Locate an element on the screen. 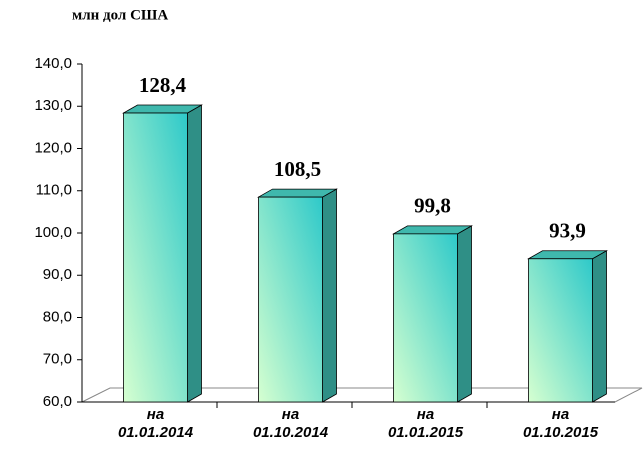 The image size is (644, 459). x-tick-label: на 01.01.2015 is located at coordinates (425, 423).